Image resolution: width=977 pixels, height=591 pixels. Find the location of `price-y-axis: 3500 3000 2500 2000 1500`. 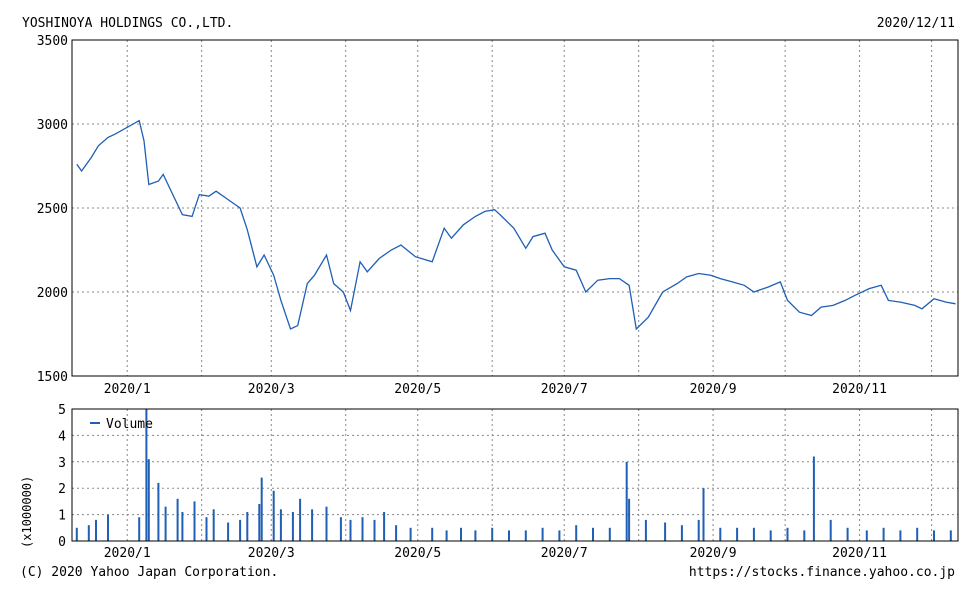

price-y-axis: 3500 3000 2500 2000 1500 is located at coordinates (52, 209).